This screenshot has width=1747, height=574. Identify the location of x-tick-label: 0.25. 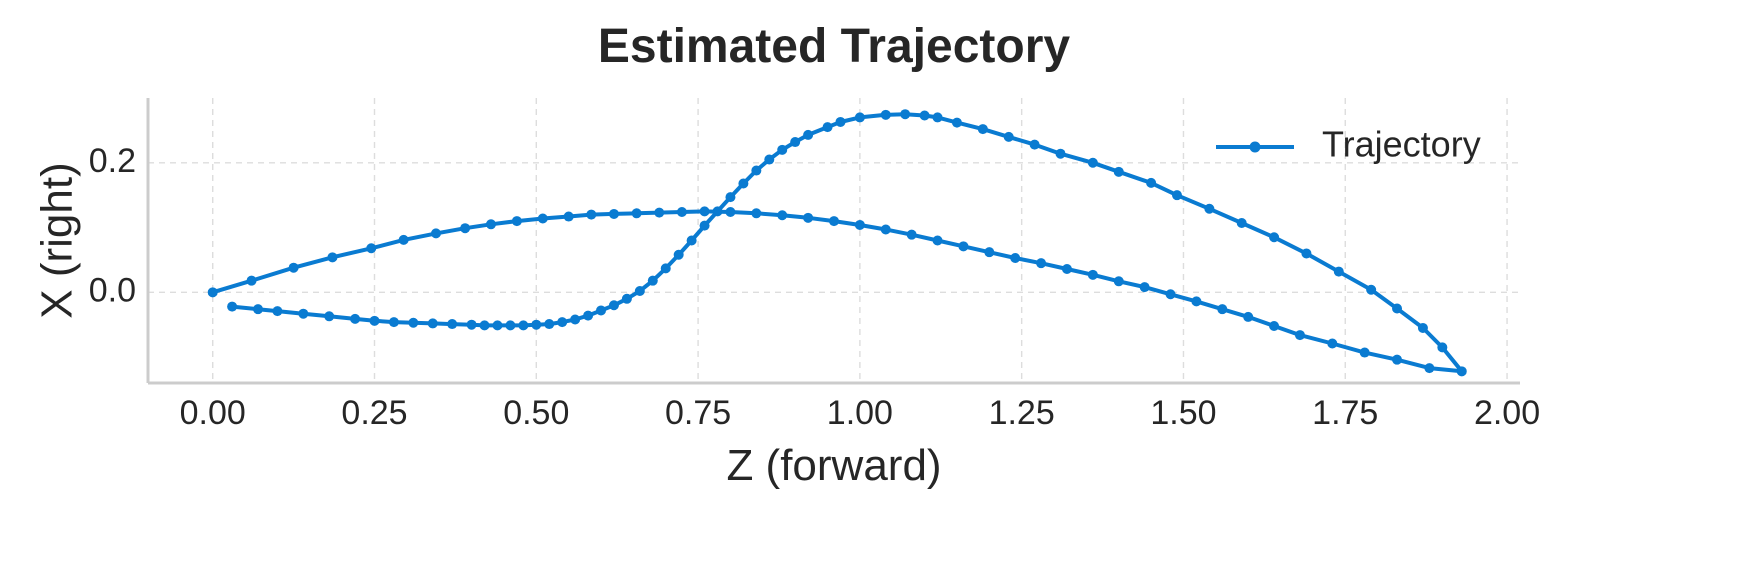
(374, 413).